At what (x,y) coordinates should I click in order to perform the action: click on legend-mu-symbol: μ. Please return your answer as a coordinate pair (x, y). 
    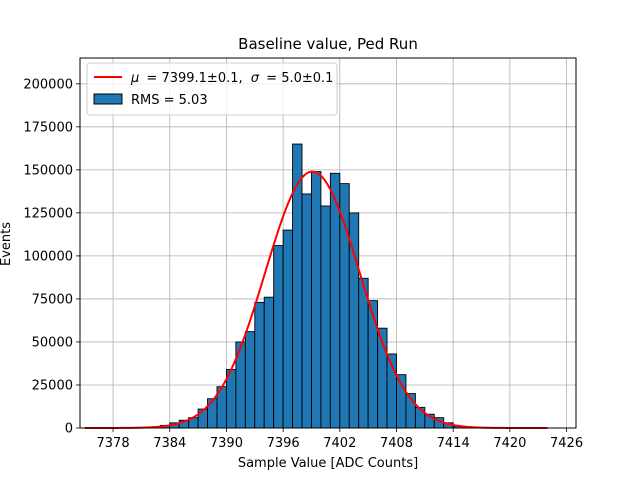
    Looking at the image, I should click on (134, 78).